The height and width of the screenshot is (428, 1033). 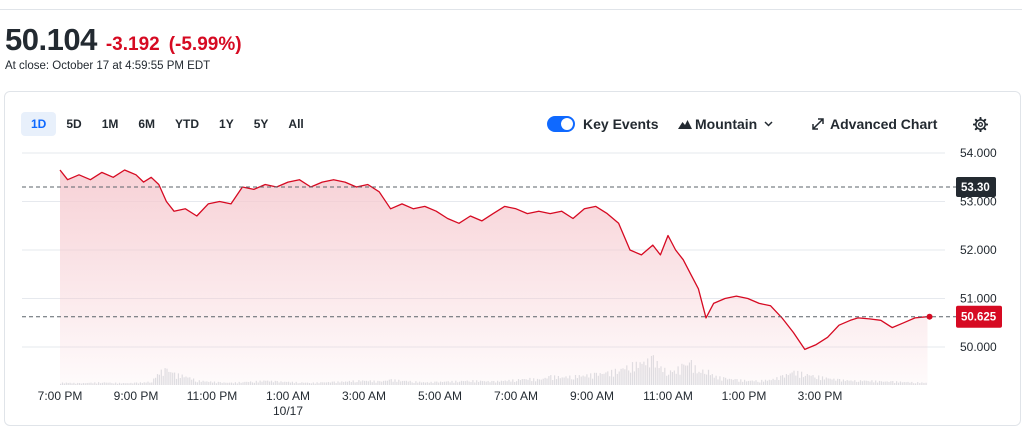 I want to click on range-ytd: YTD, so click(x=187, y=124).